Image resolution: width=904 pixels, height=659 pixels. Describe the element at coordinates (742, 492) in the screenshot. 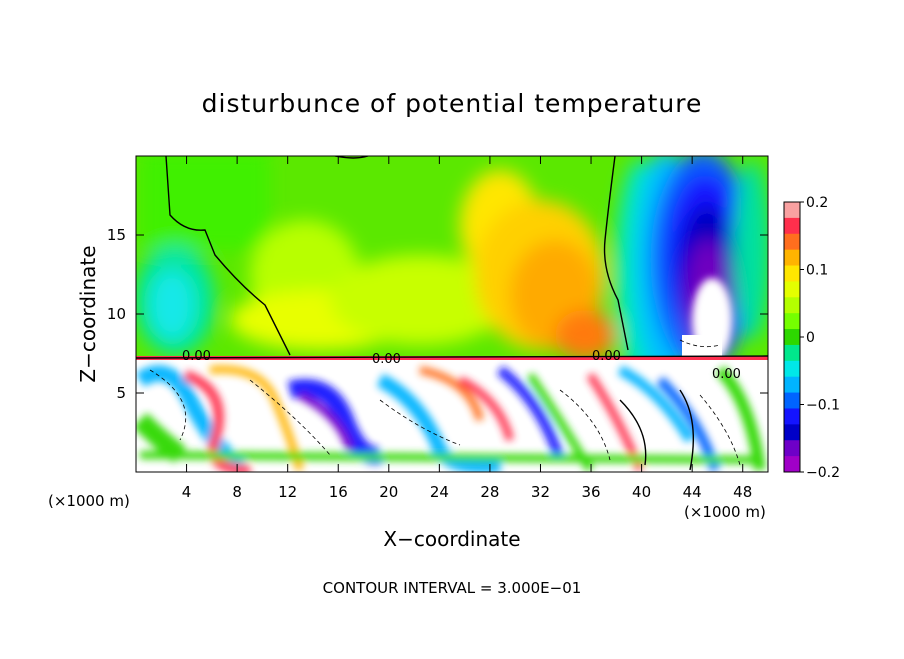

I see `x-tick-label: 48` at that location.